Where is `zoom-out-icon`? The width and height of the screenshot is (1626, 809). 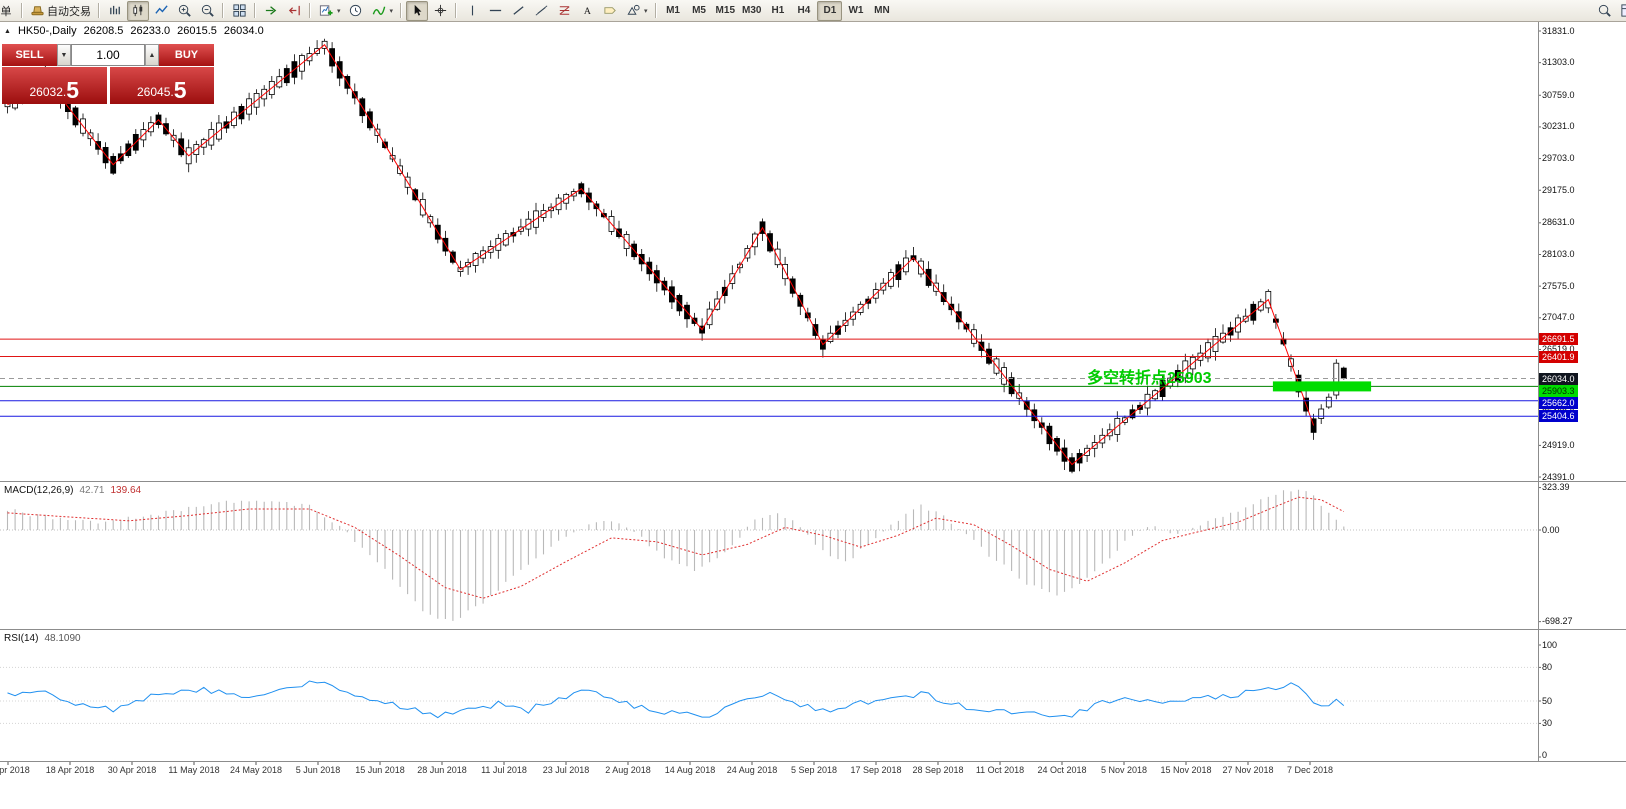
zoom-out-icon is located at coordinates (207, 10).